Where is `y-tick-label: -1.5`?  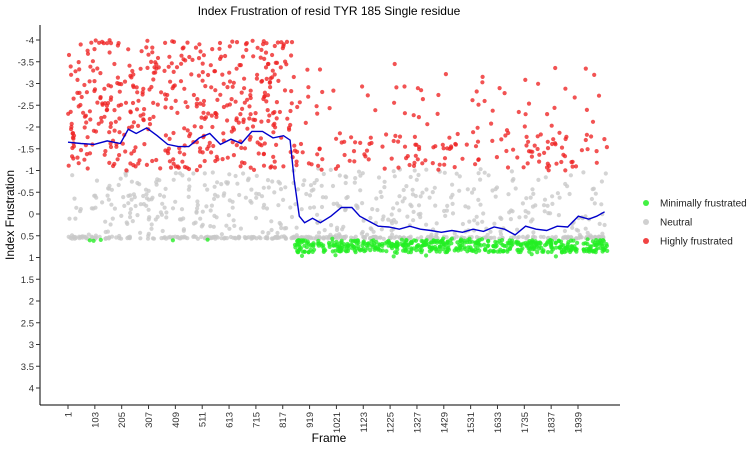
y-tick-label: -1.5 is located at coordinates (26, 149).